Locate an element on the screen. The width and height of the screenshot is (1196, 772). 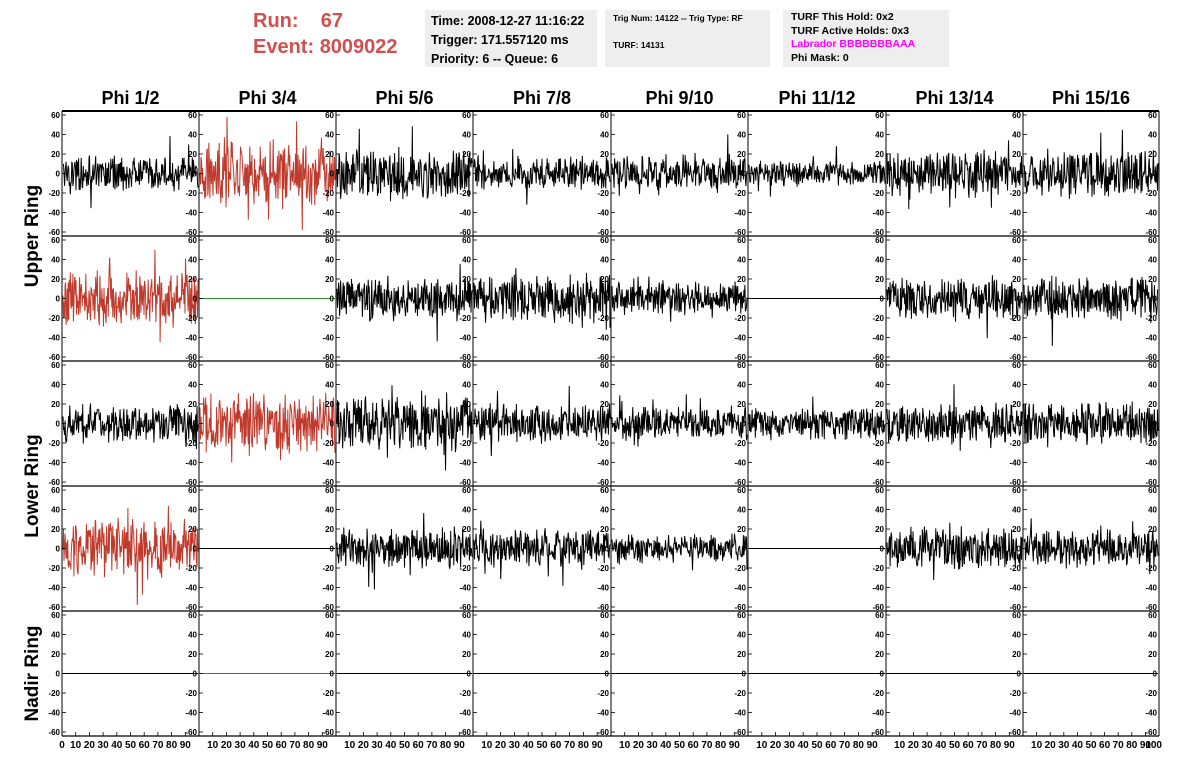
y-tick-label-r5-c4-20: 20 is located at coordinates (604, 654).